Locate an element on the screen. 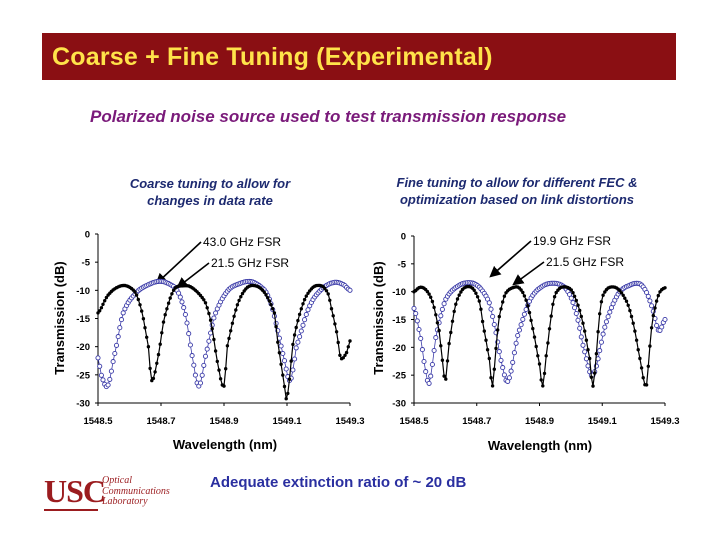  right-caption-line1: Fine tuning to allow for different FEC & is located at coordinates (517, 182).